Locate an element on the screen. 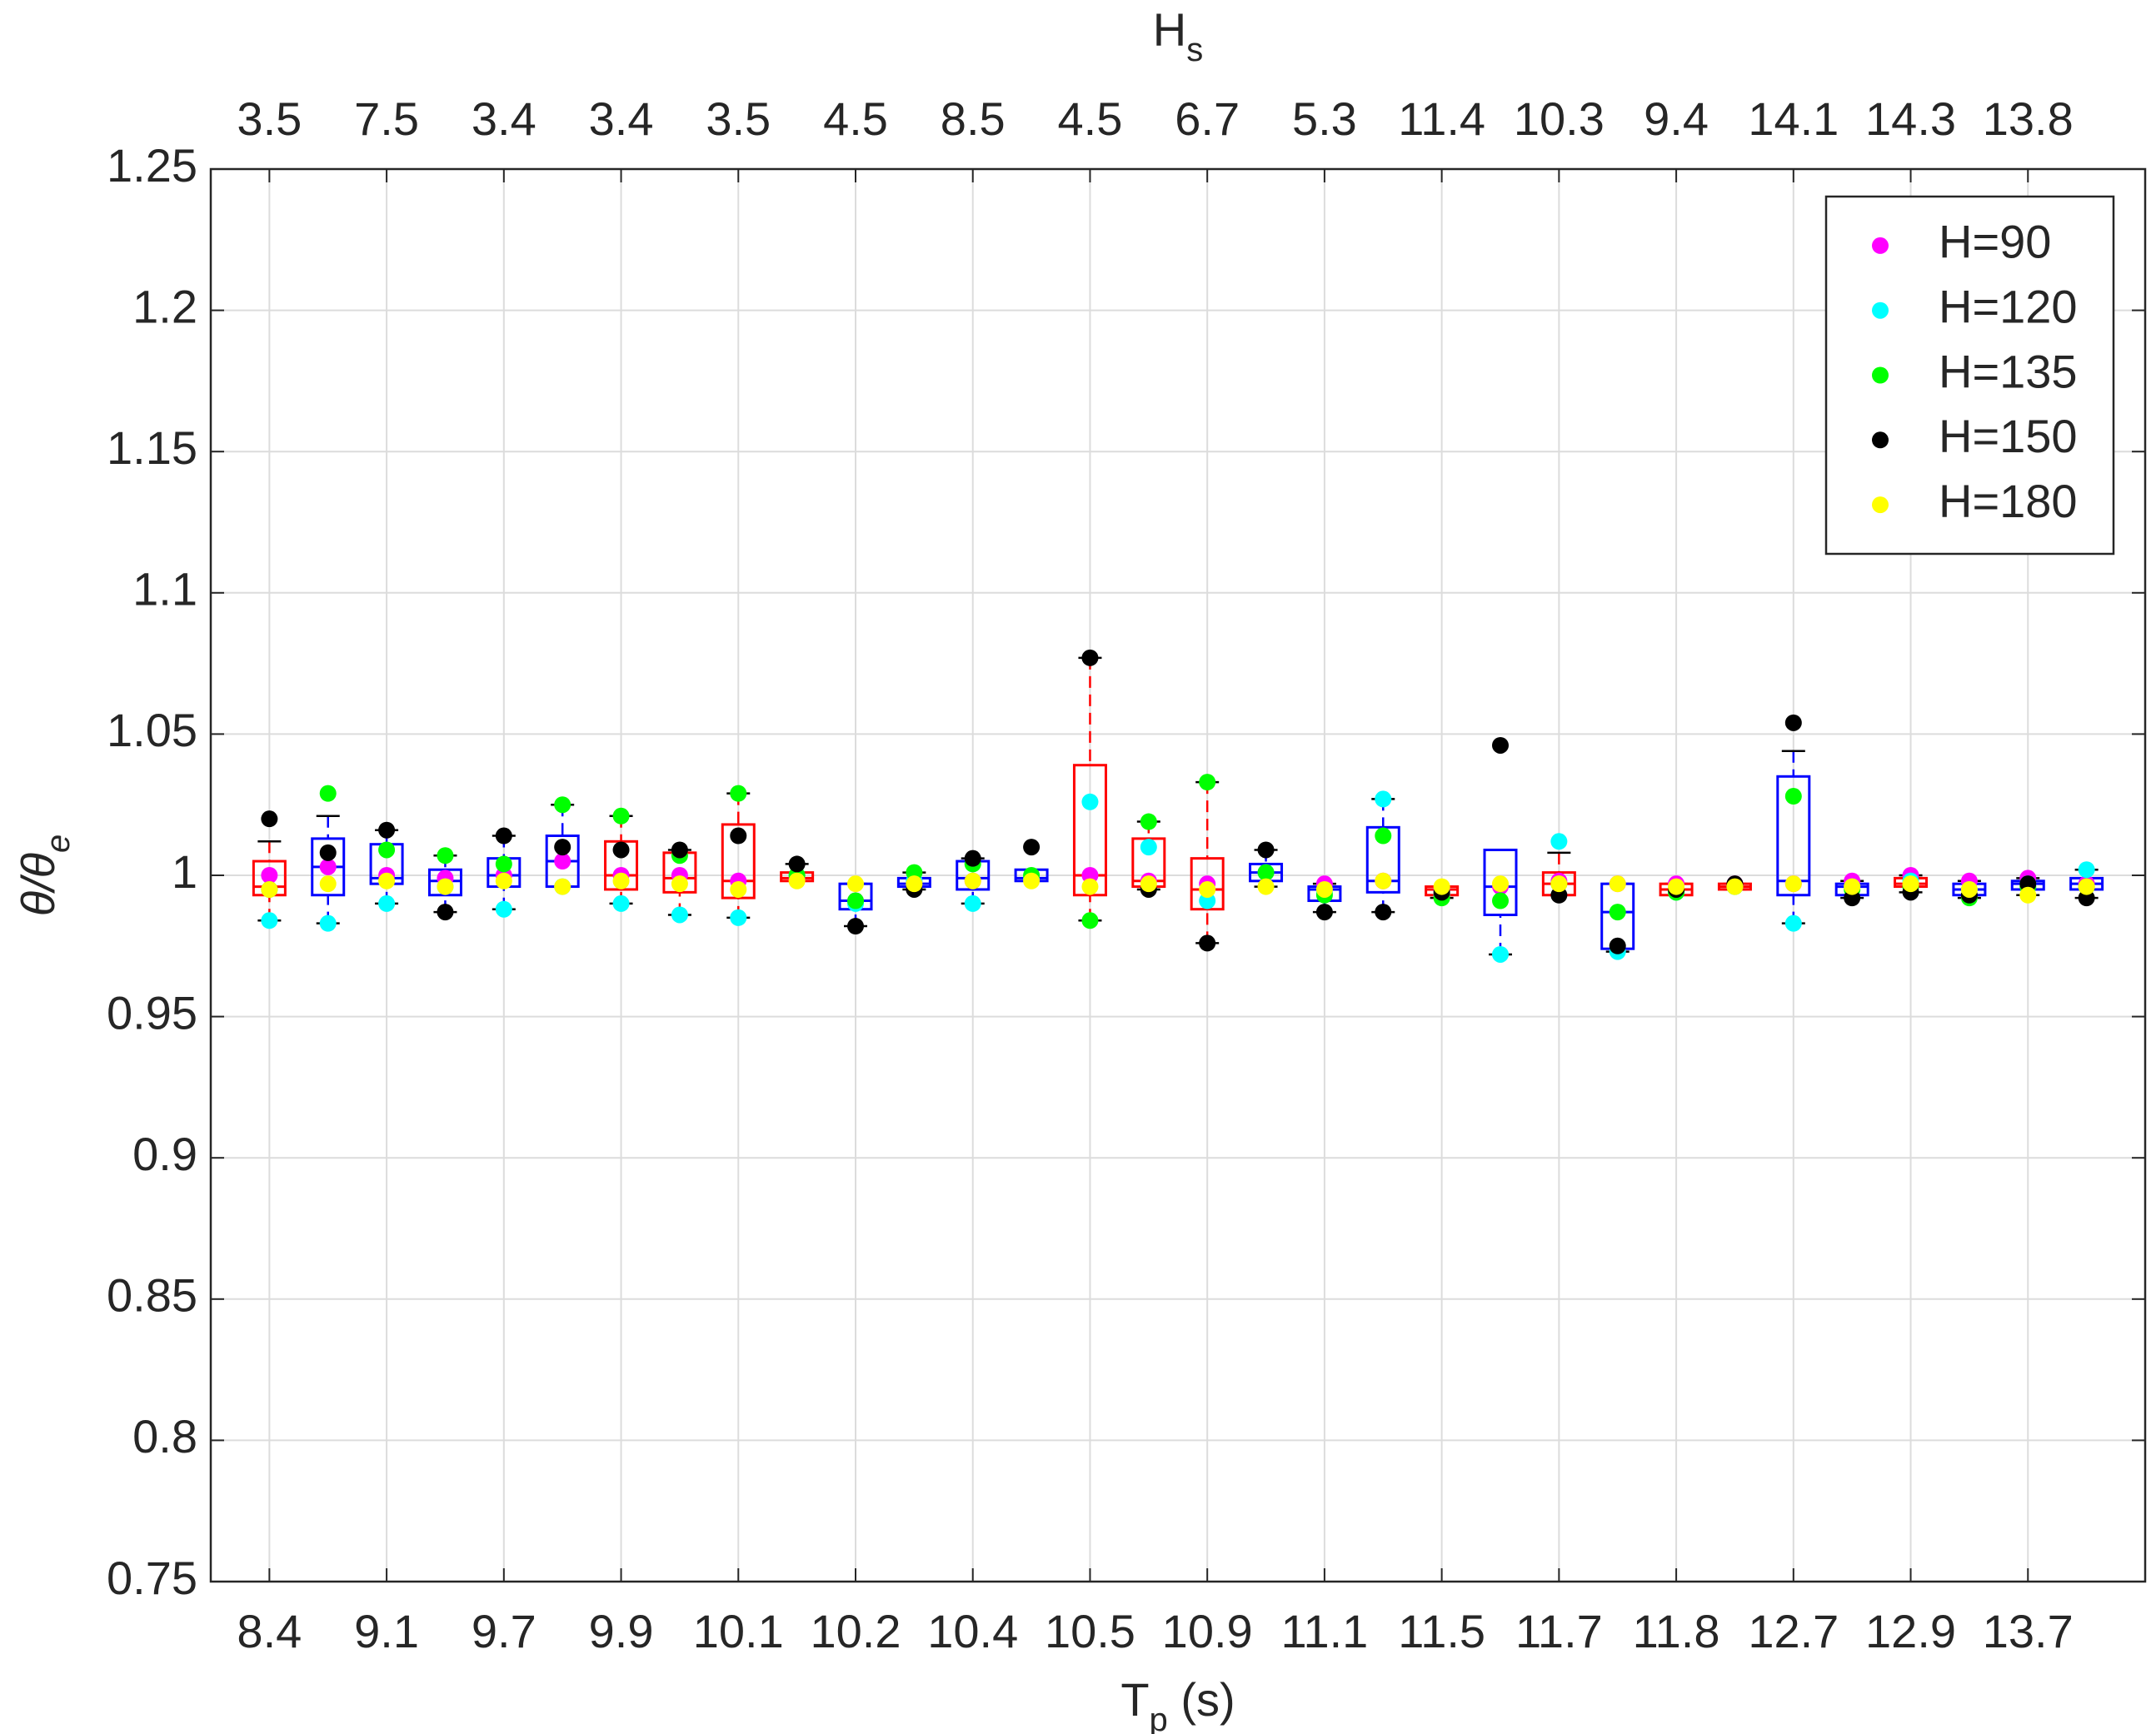 The height and width of the screenshot is (1734, 2156). x-axis-label-part: p is located at coordinates (1159, 1718).